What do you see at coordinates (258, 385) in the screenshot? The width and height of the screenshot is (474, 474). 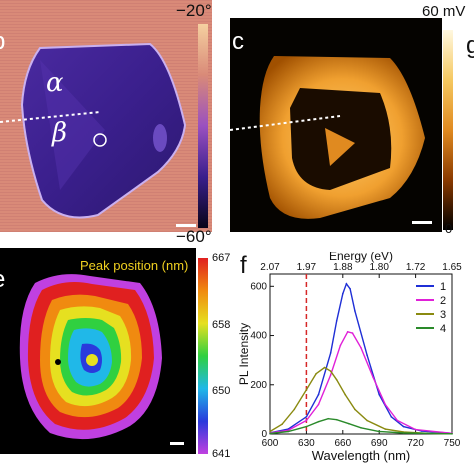 I see `y-tick-label: 200` at bounding box center [258, 385].